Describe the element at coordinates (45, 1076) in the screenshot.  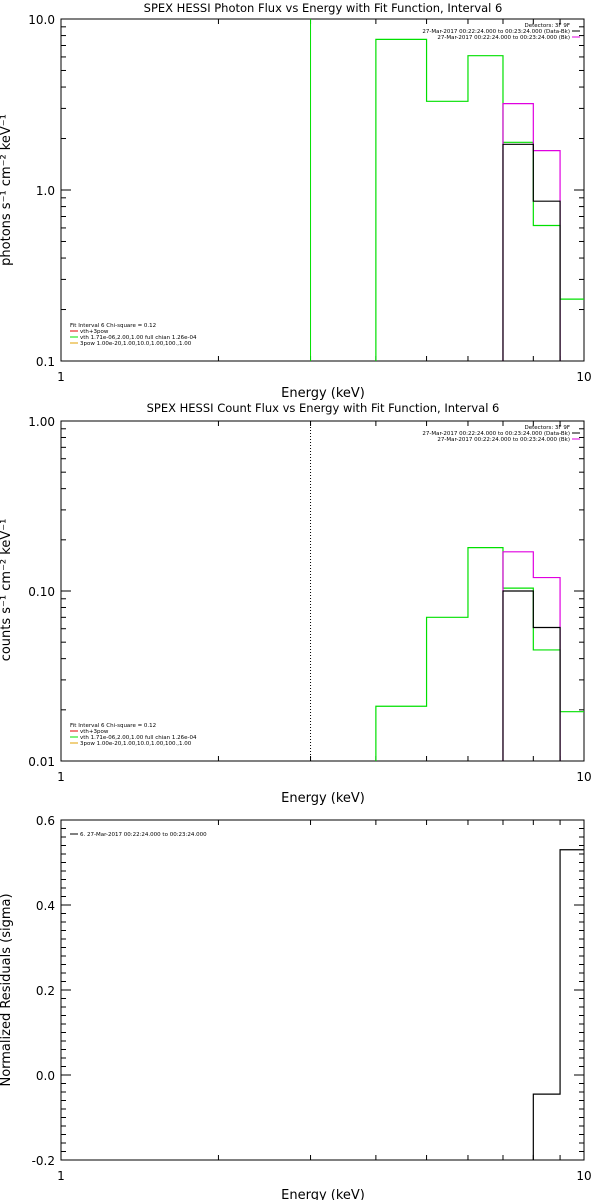
I see `y-tick-label: 0.0` at that location.